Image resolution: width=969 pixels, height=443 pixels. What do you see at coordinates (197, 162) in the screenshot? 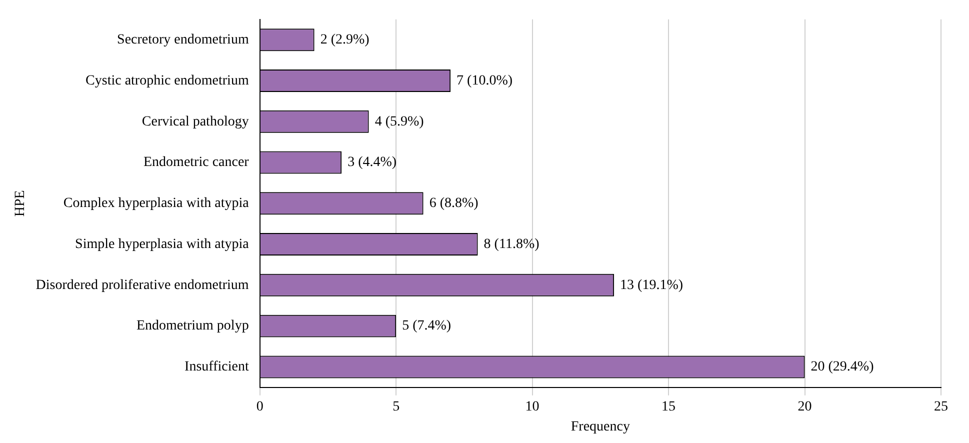
I see `y-tick-label: Endometric cancer` at bounding box center [197, 162].